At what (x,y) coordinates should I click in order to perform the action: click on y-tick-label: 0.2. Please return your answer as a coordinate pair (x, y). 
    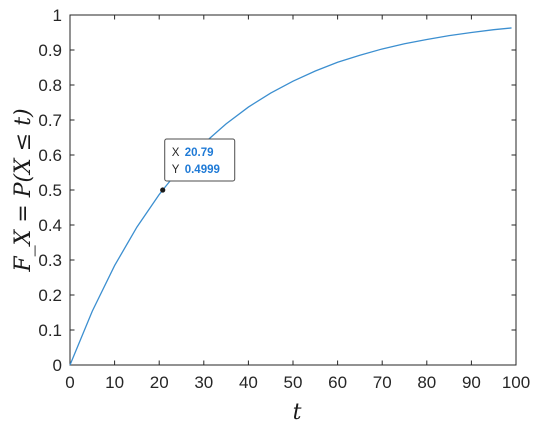
    Looking at the image, I should click on (50, 295).